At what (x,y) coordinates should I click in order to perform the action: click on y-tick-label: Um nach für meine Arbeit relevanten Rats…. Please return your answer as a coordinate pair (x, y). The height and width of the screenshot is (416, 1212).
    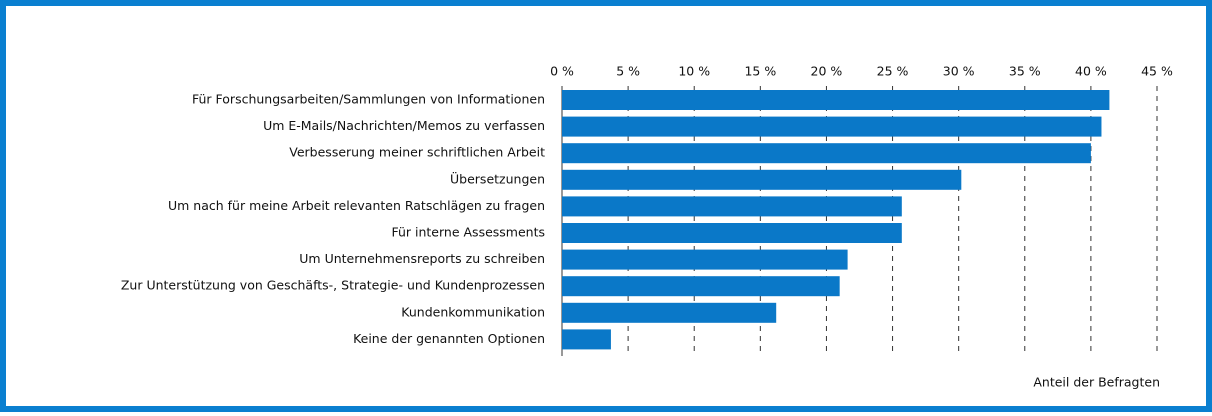
    Looking at the image, I should click on (356, 205).